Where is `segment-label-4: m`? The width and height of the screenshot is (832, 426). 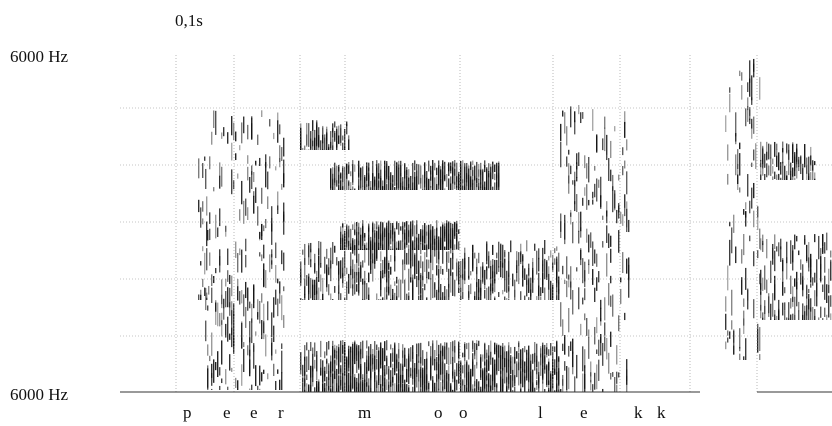
segment-label-4: m is located at coordinates (364, 412).